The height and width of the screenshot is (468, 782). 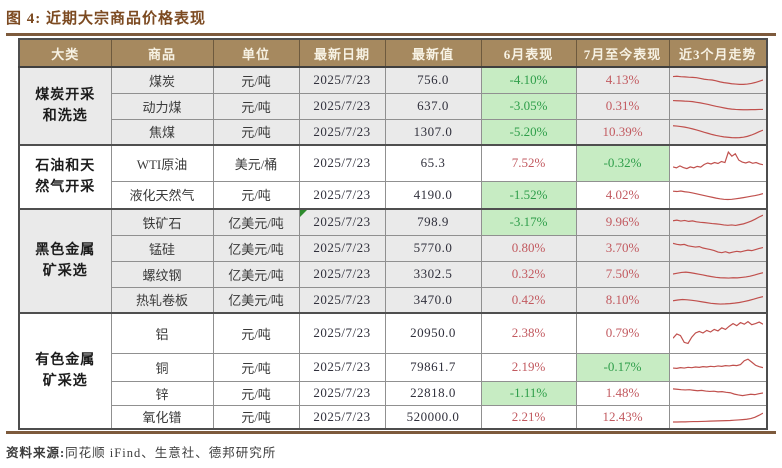 What do you see at coordinates (106, 19) in the screenshot?
I see `figure-title: 图 4: 近期大宗商品价格表现` at bounding box center [106, 19].